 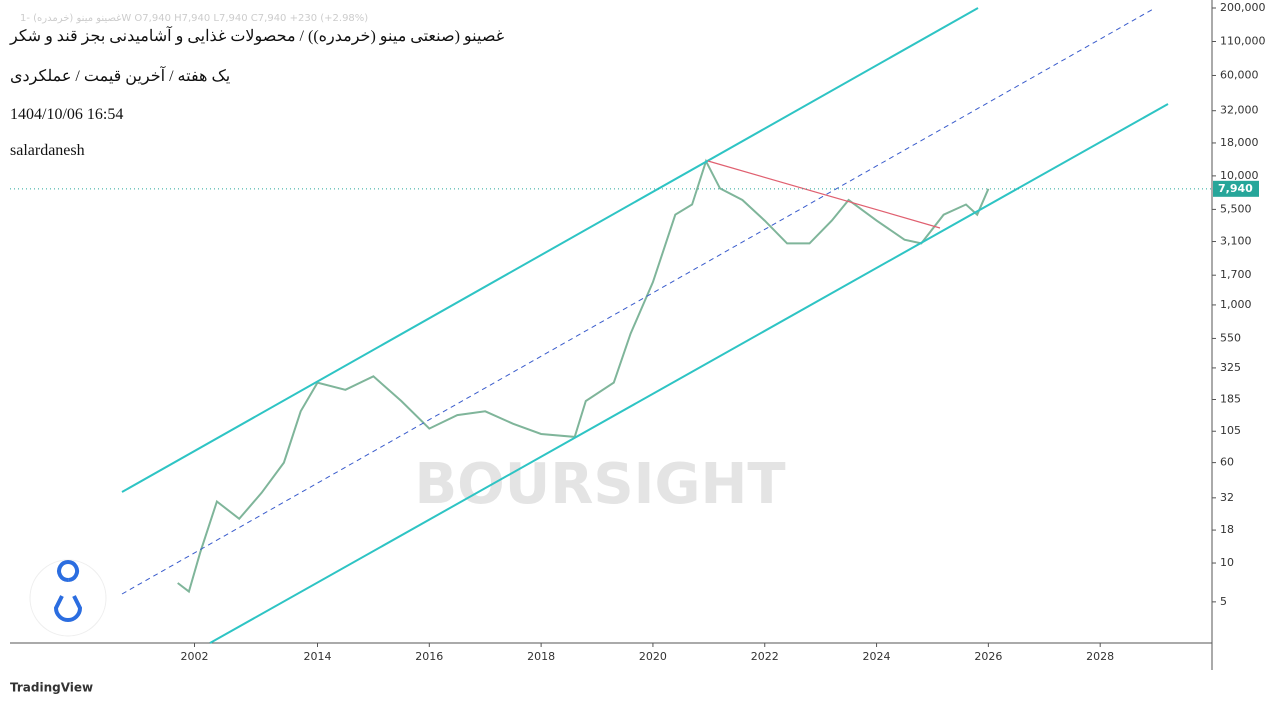 What do you see at coordinates (67, 114) in the screenshot?
I see `date: 1404/10/06 16:54` at bounding box center [67, 114].